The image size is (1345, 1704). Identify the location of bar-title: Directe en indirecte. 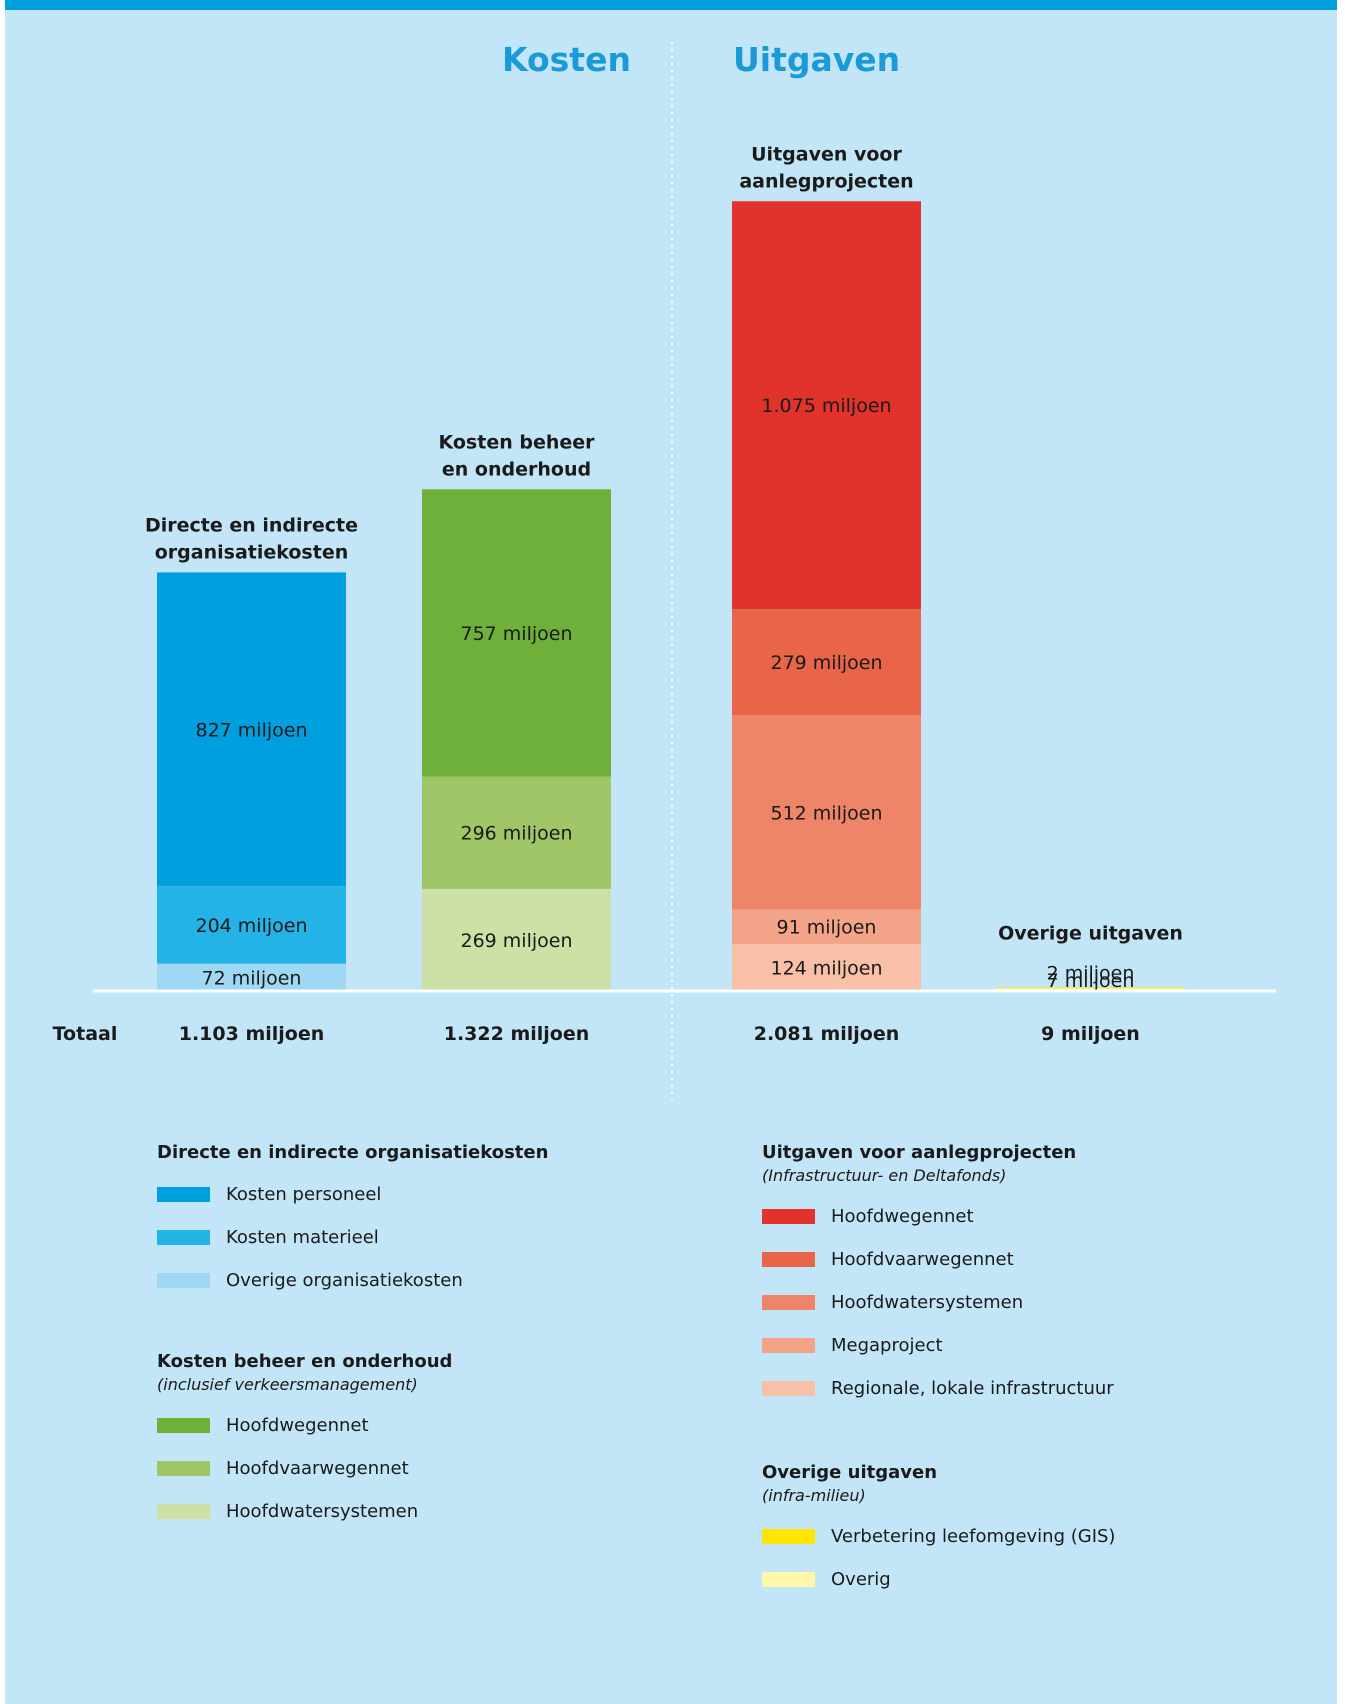
(251, 525).